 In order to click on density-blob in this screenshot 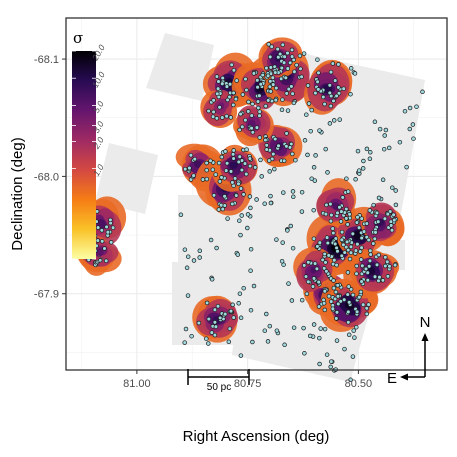, I will do `click(234, 165)`.